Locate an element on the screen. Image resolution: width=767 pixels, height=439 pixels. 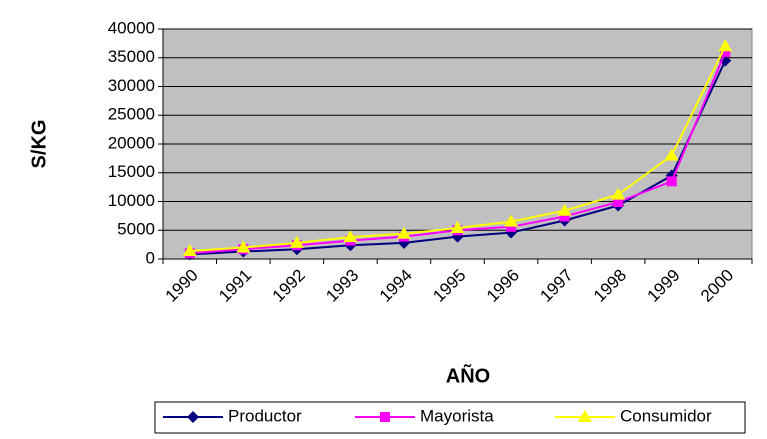
x-tick-label: 1991 is located at coordinates (235, 286).